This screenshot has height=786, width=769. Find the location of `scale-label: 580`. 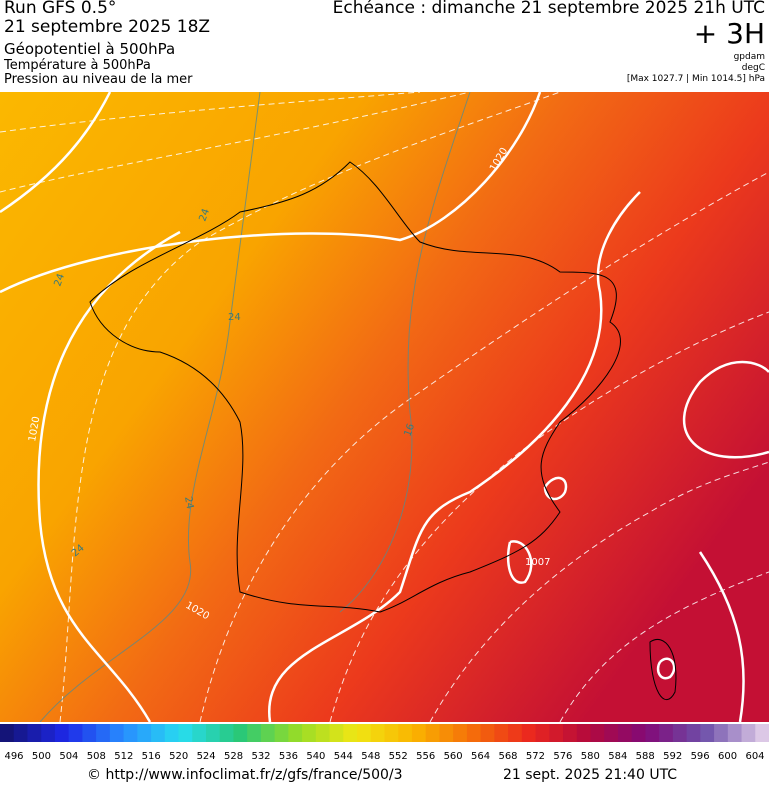

scale-label: 580 is located at coordinates (590, 756).